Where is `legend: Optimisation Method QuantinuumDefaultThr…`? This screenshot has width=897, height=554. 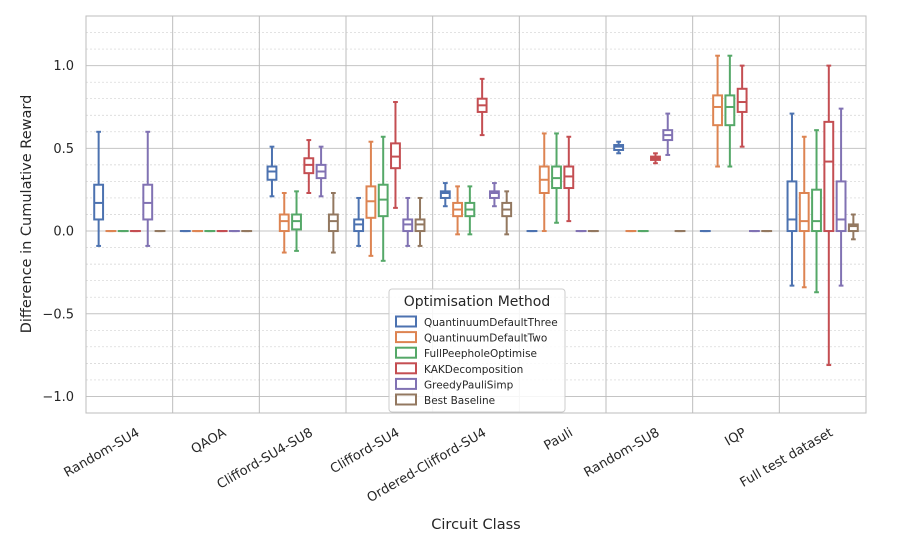
legend: Optimisation Method QuantinuumDefaultThr… is located at coordinates (477, 350).